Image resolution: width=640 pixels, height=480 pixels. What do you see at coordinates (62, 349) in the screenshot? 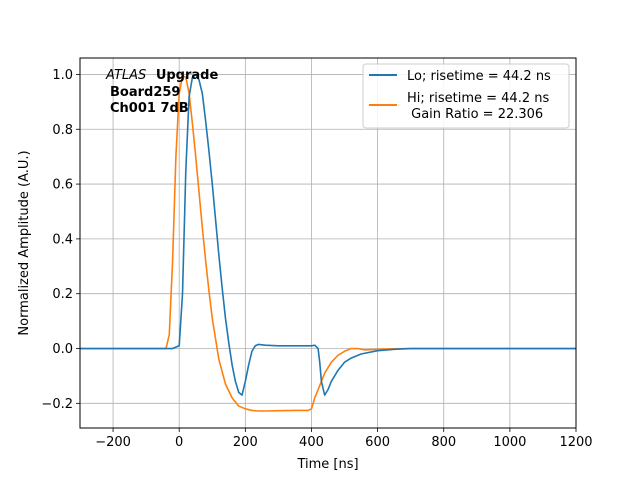
I see `y-tick-label: 0.0` at bounding box center [62, 349].